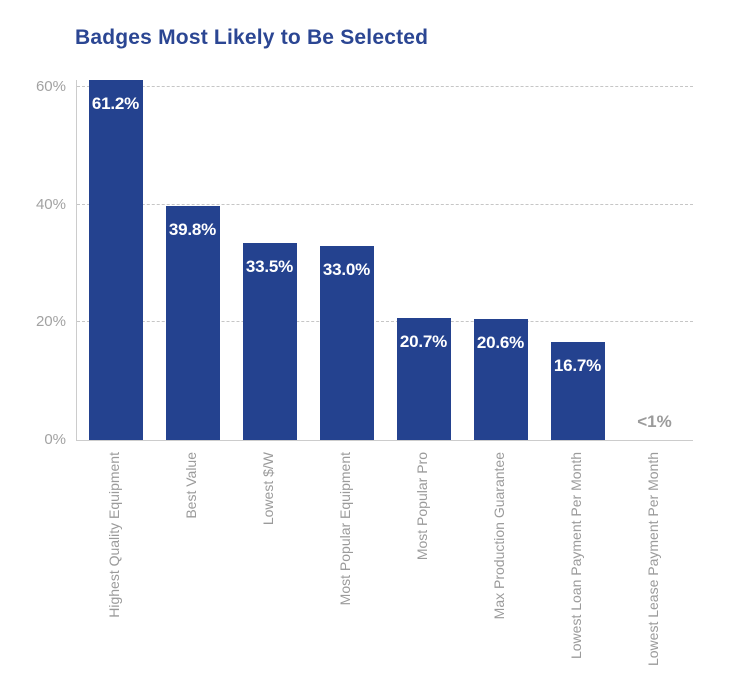 This screenshot has height=695, width=729. Describe the element at coordinates (50, 204) in the screenshot. I see `y-tick-label: 40%` at that location.